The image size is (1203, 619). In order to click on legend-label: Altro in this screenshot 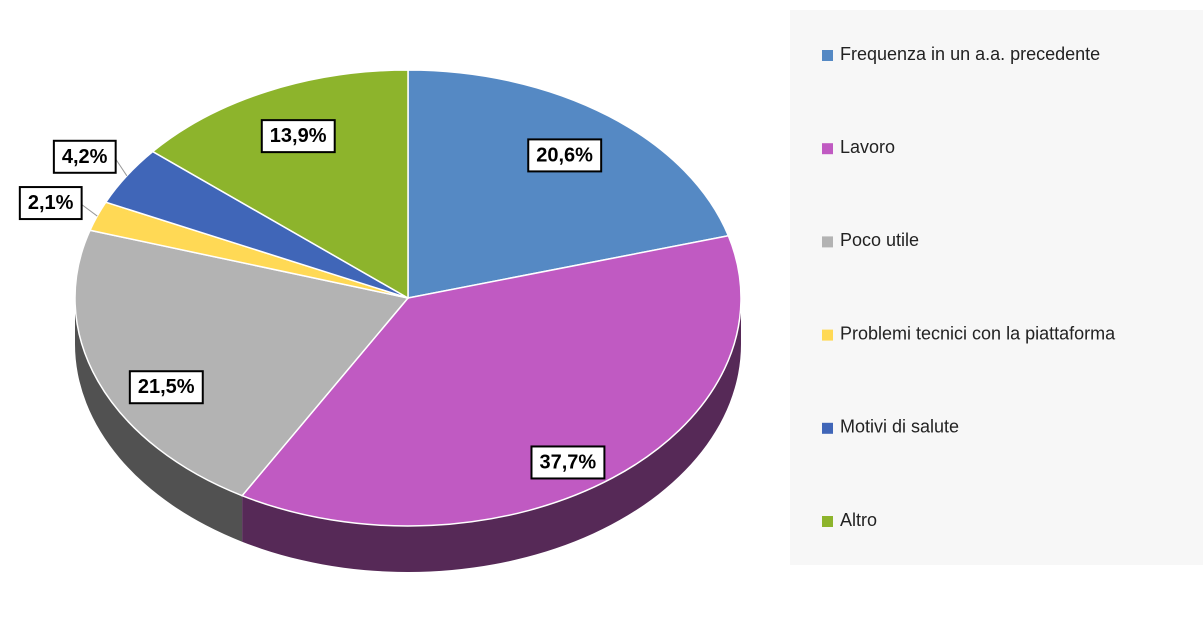, I will do `click(858, 520)`.